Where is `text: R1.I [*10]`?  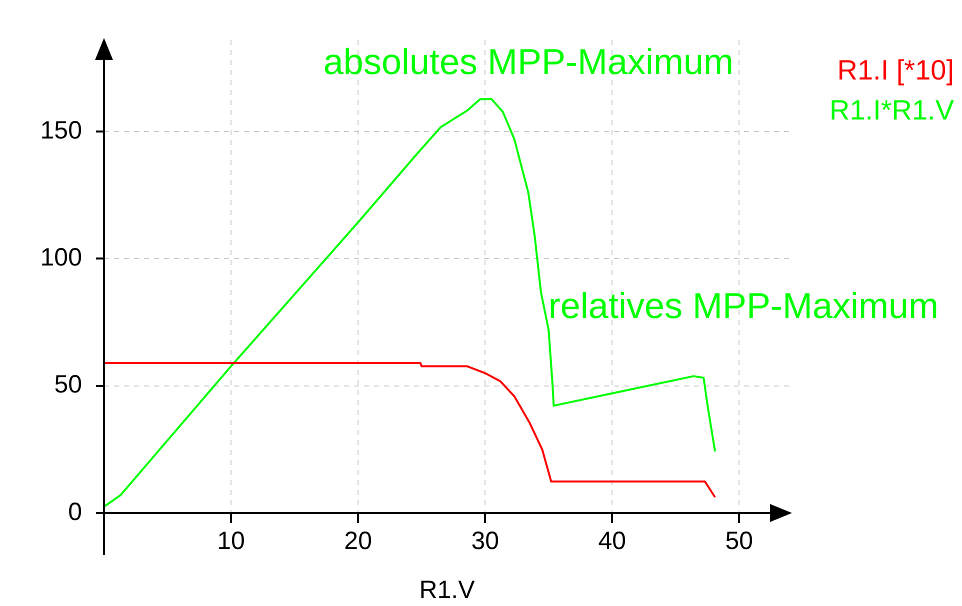 text: R1.I [*10] is located at coordinates (895, 70).